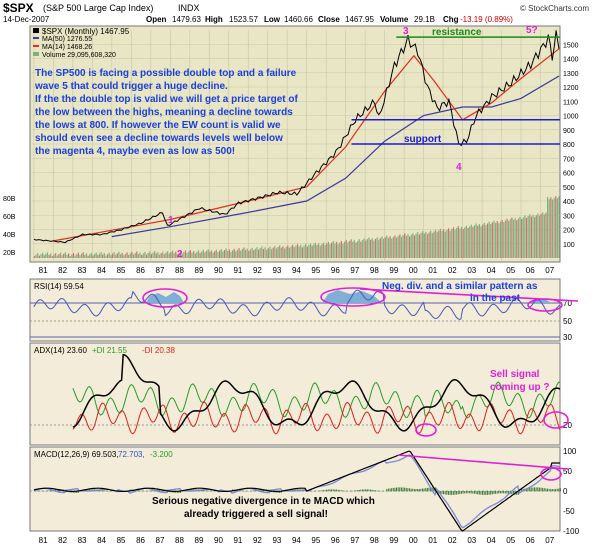 The height and width of the screenshot is (548, 600). Describe the element at coordinates (571, 45) in the screenshot. I see `price-axis-tick: 1500` at that location.